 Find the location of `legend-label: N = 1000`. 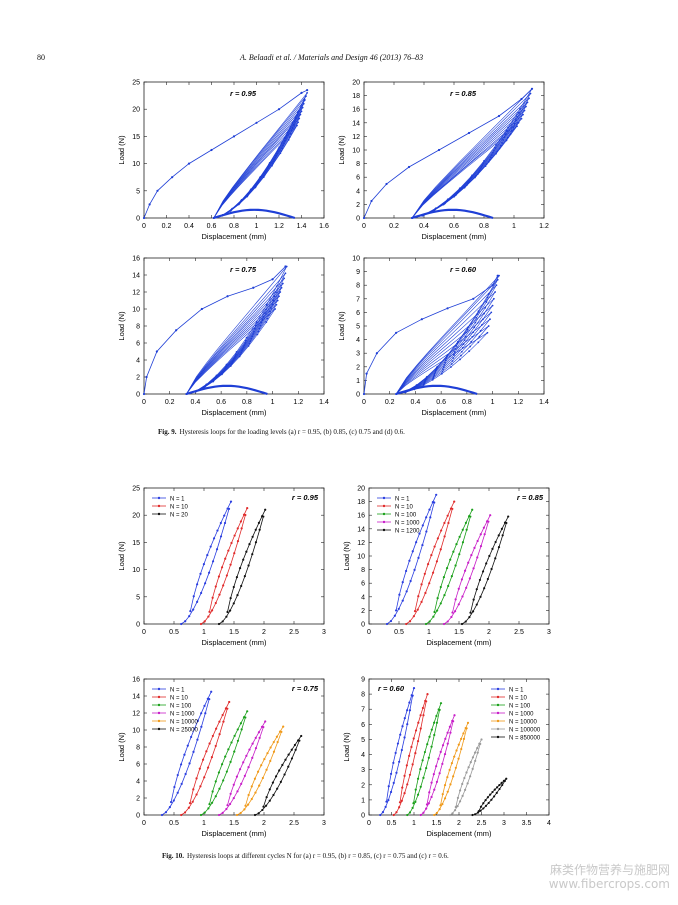

legend-label: N = 1000 is located at coordinates (407, 523).